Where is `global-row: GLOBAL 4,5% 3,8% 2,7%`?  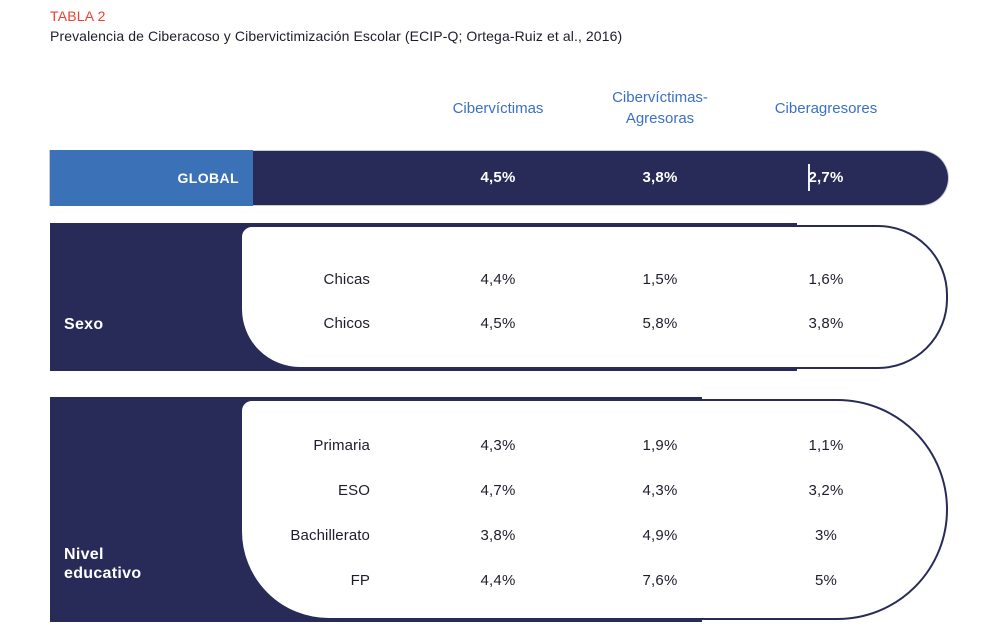
global-row: GLOBAL 4,5% 3,8% 2,7% is located at coordinates (499, 178).